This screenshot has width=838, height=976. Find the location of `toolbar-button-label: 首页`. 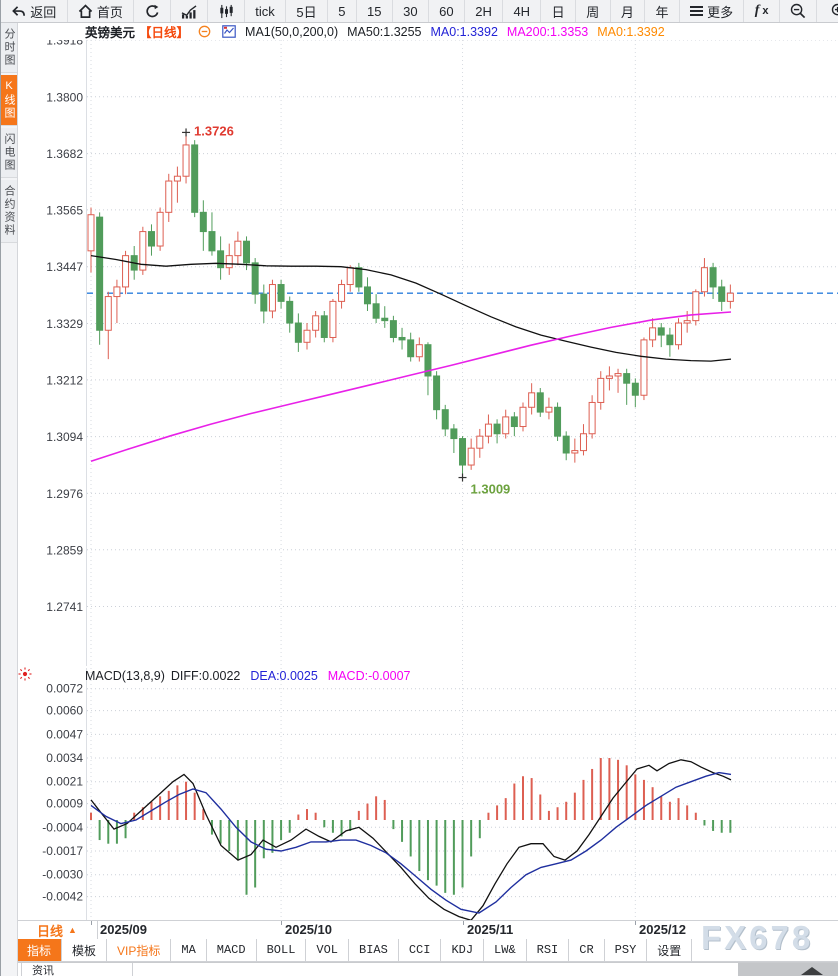

toolbar-button-label: 首页 is located at coordinates (109, 12).